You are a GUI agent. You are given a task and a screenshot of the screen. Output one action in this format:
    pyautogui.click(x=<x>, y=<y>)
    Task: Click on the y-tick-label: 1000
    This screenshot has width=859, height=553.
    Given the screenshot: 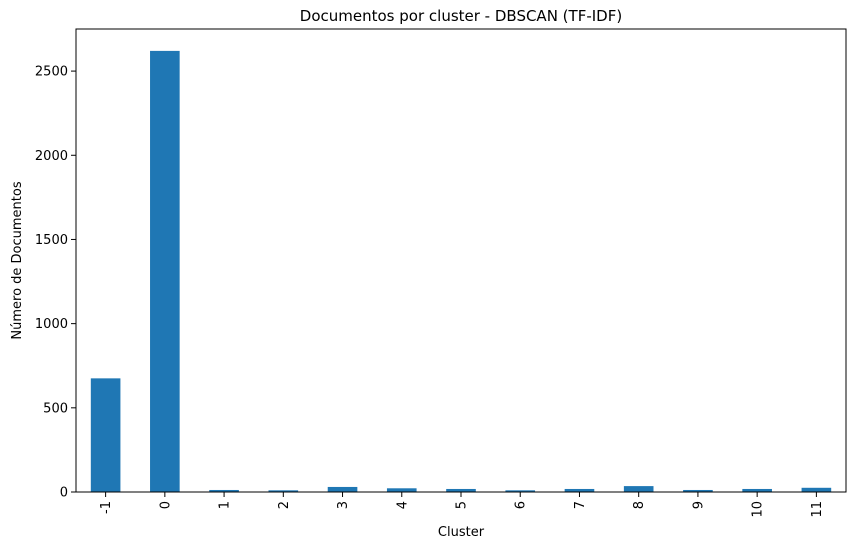 What is the action you would take?
    pyautogui.click(x=51, y=324)
    